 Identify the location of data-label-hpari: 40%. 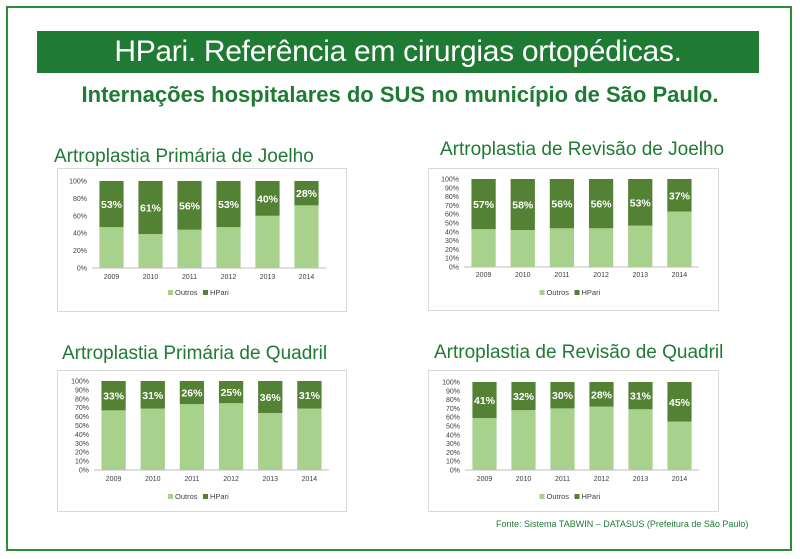
(268, 199).